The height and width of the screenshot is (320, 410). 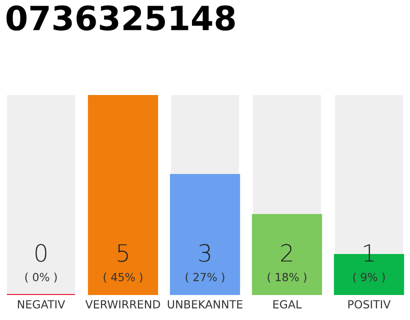 I want to click on x-tick-label: EGAL, so click(x=287, y=304).